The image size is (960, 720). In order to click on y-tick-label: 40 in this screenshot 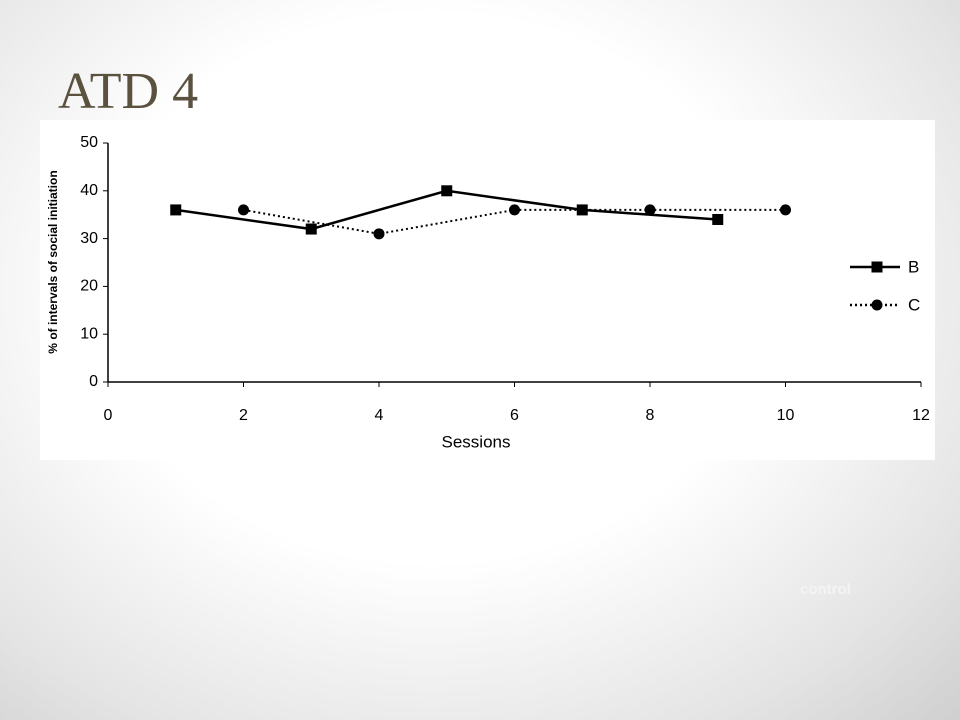, I will do `click(89, 190)`.